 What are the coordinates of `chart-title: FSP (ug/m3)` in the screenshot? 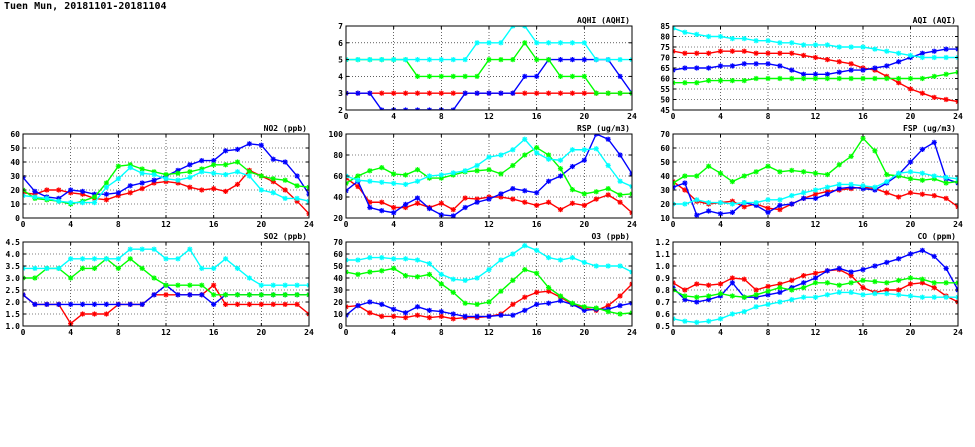 It's located at (929, 128).